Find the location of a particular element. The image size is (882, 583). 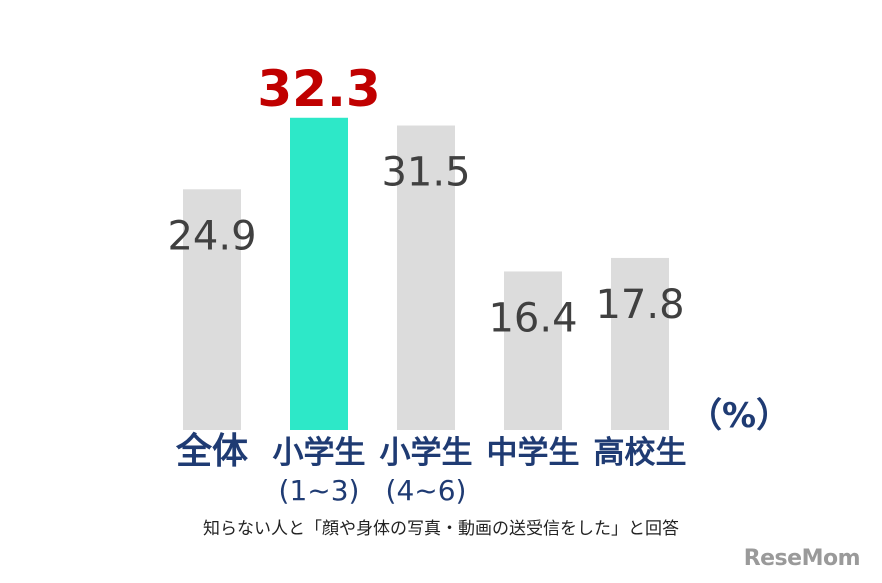

unit-label: （%） is located at coordinates (739, 416).